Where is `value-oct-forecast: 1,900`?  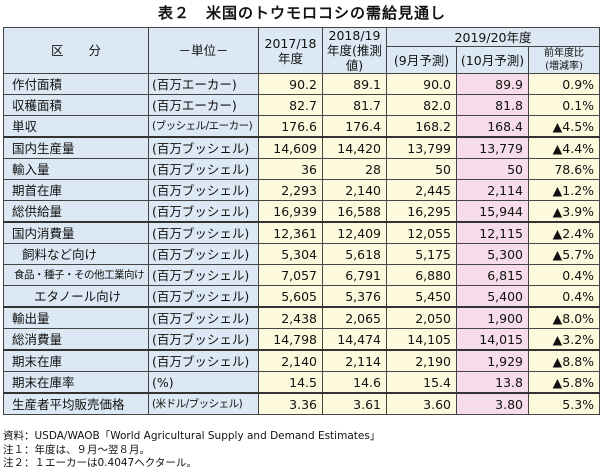
value-oct-forecast: 1,900 is located at coordinates (492, 317).